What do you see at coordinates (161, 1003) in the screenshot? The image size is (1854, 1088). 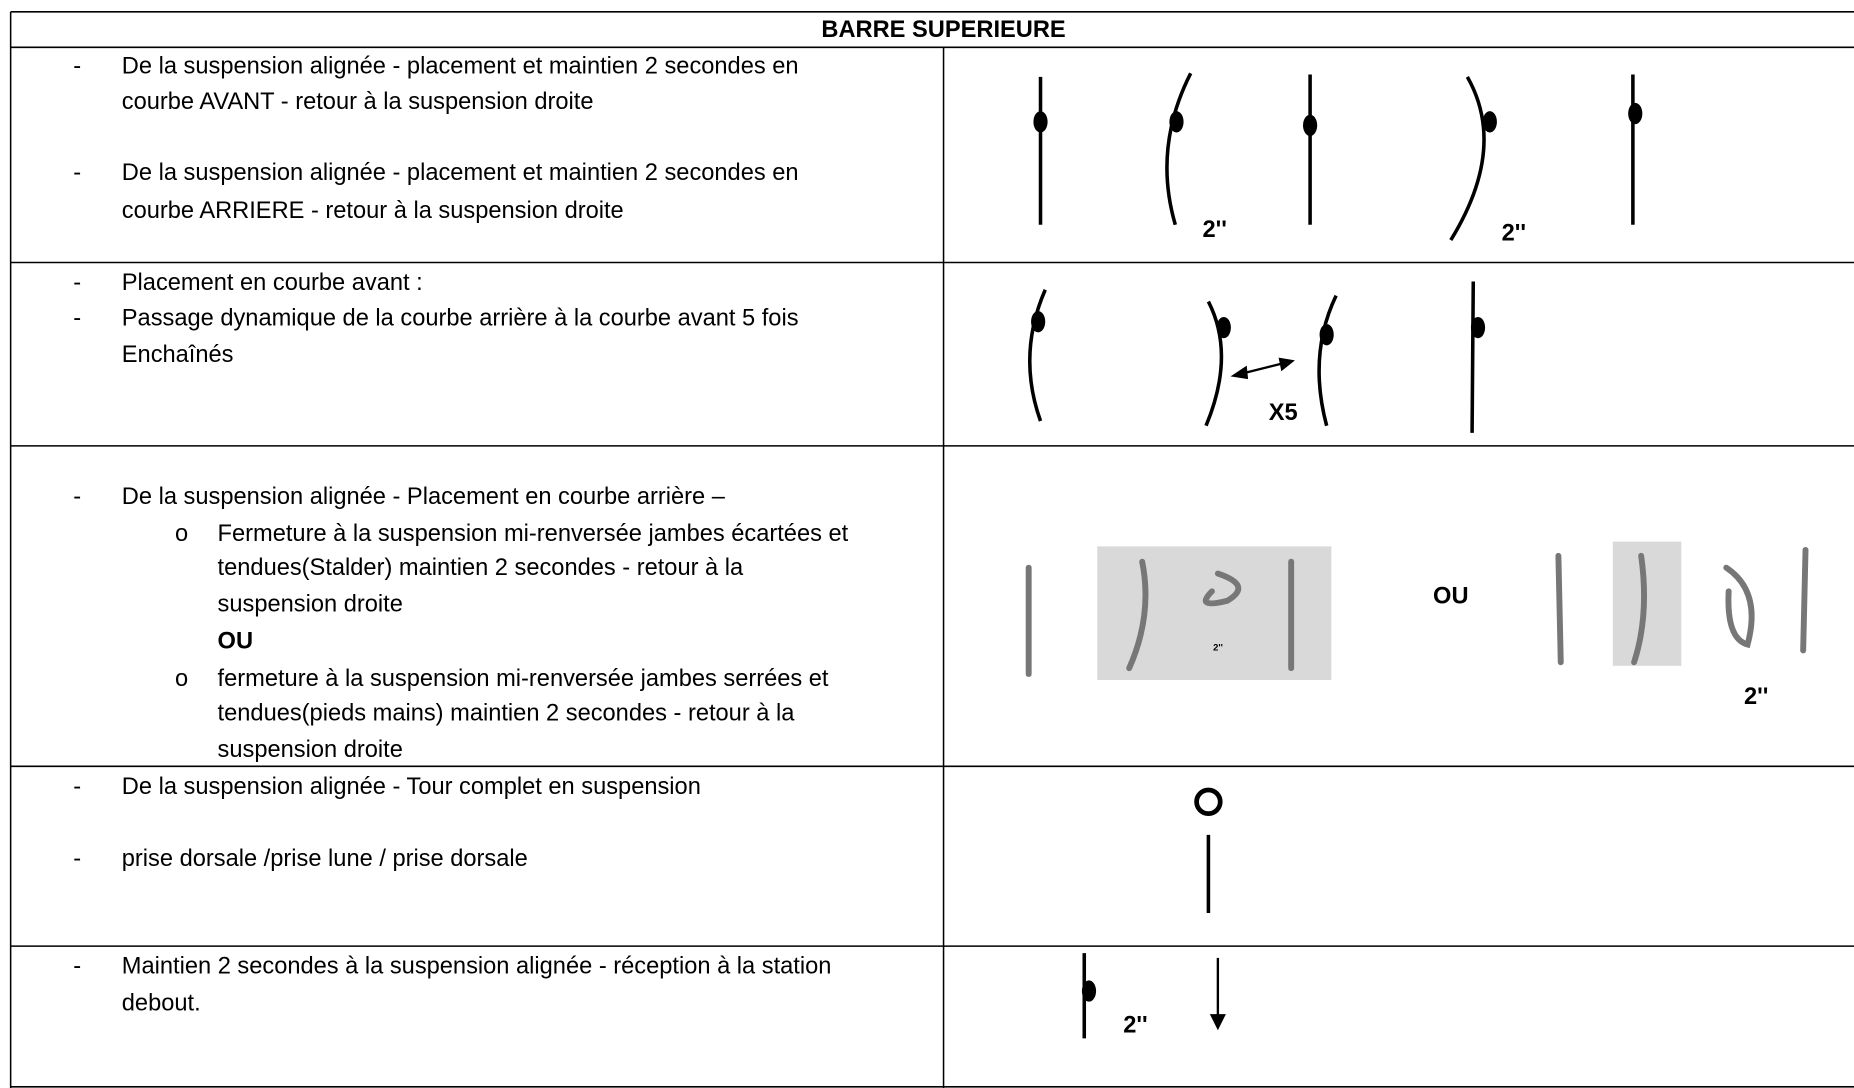 I see `item-text: debout.` at bounding box center [161, 1003].